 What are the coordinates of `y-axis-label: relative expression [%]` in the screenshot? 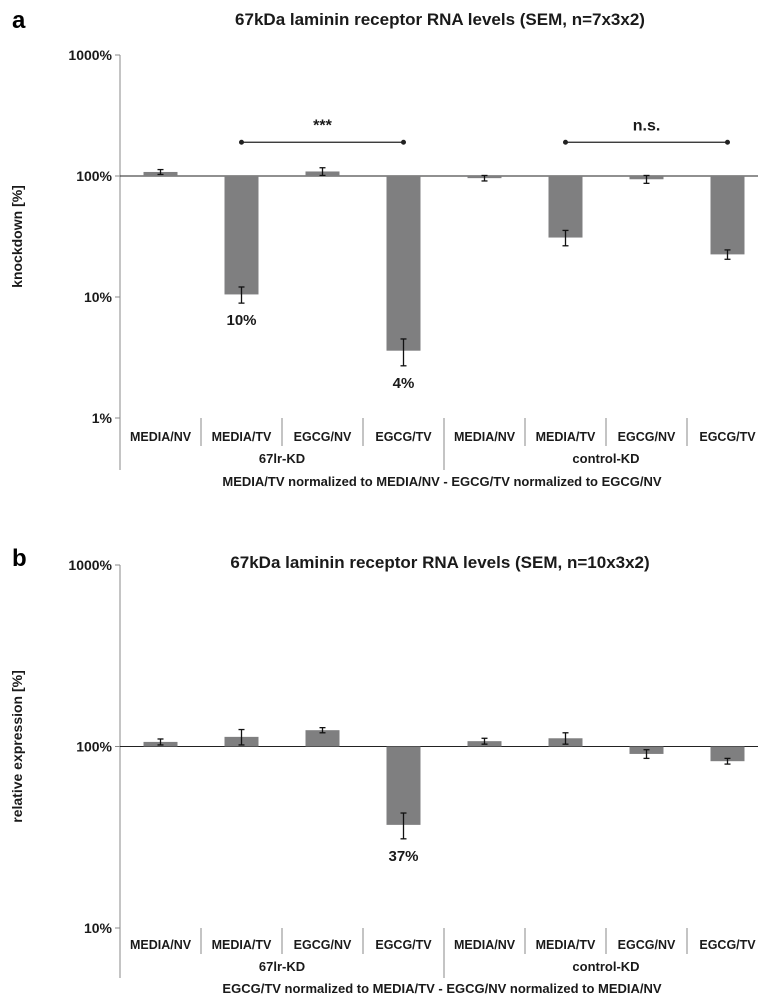 It's located at (17, 746).